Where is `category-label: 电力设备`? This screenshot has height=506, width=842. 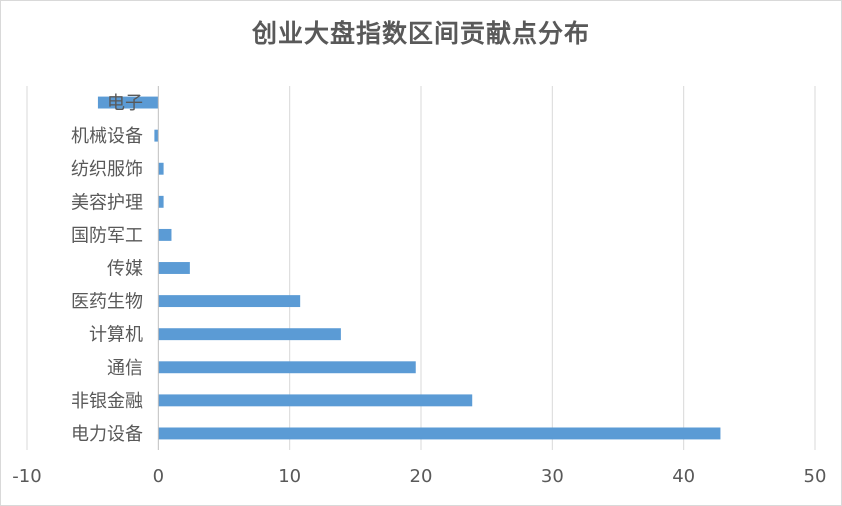
category-label: 电力设备 is located at coordinates (107, 434).